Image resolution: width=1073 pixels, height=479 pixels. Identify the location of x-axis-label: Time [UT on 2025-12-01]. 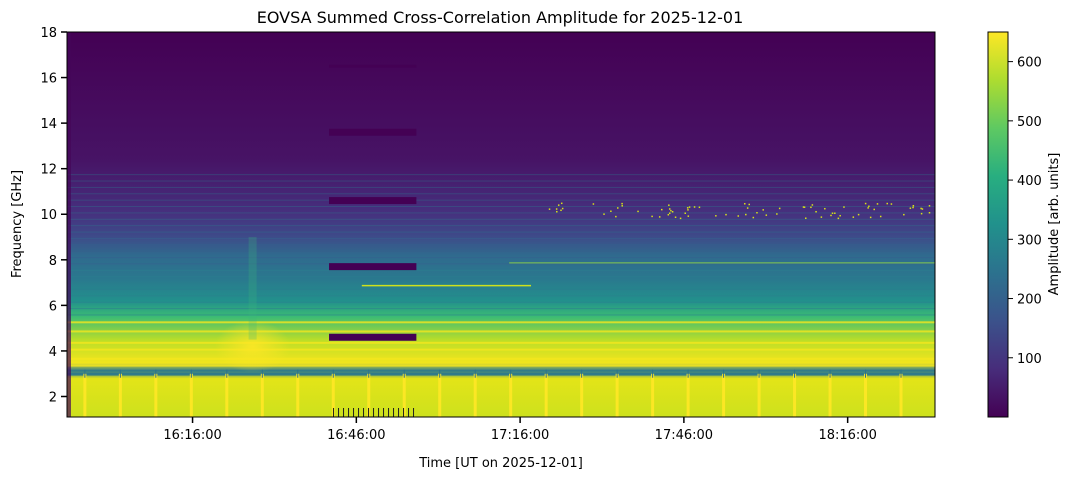
(500, 463).